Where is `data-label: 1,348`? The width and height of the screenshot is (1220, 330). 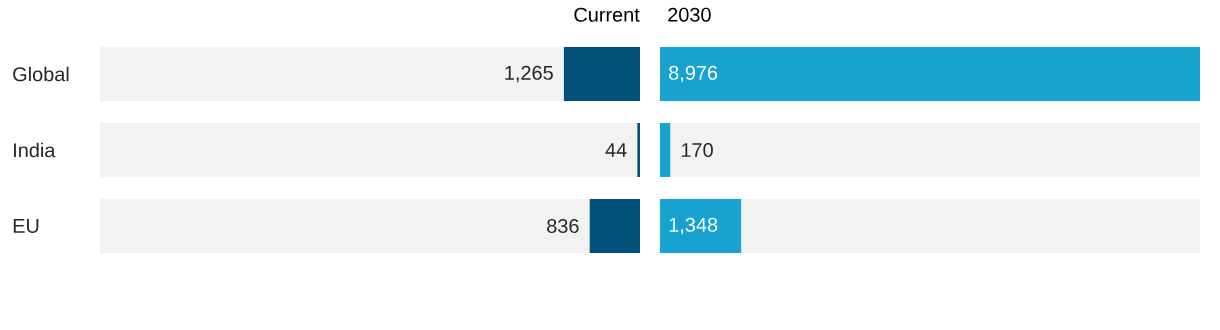 data-label: 1,348 is located at coordinates (693, 226).